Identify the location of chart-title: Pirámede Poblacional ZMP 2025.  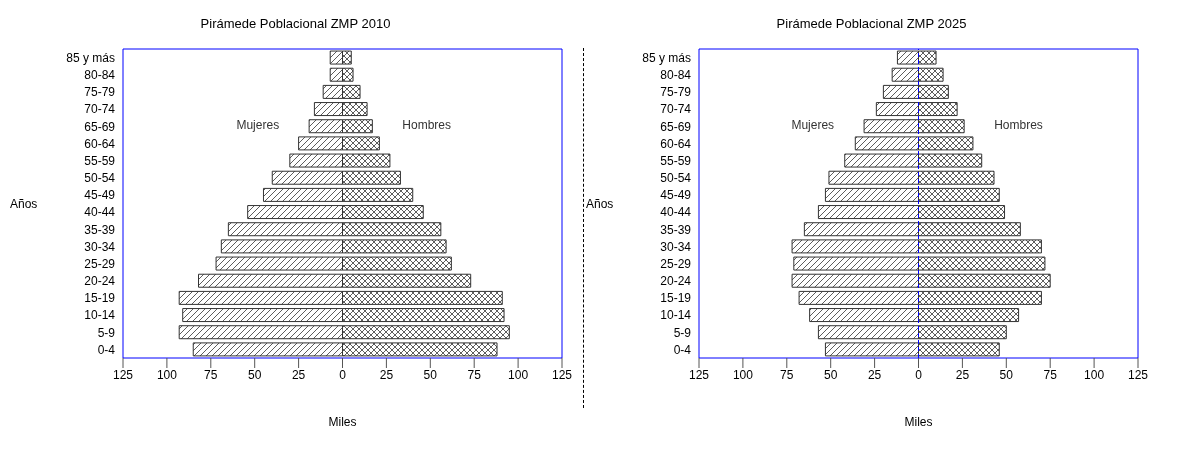
(871, 23).